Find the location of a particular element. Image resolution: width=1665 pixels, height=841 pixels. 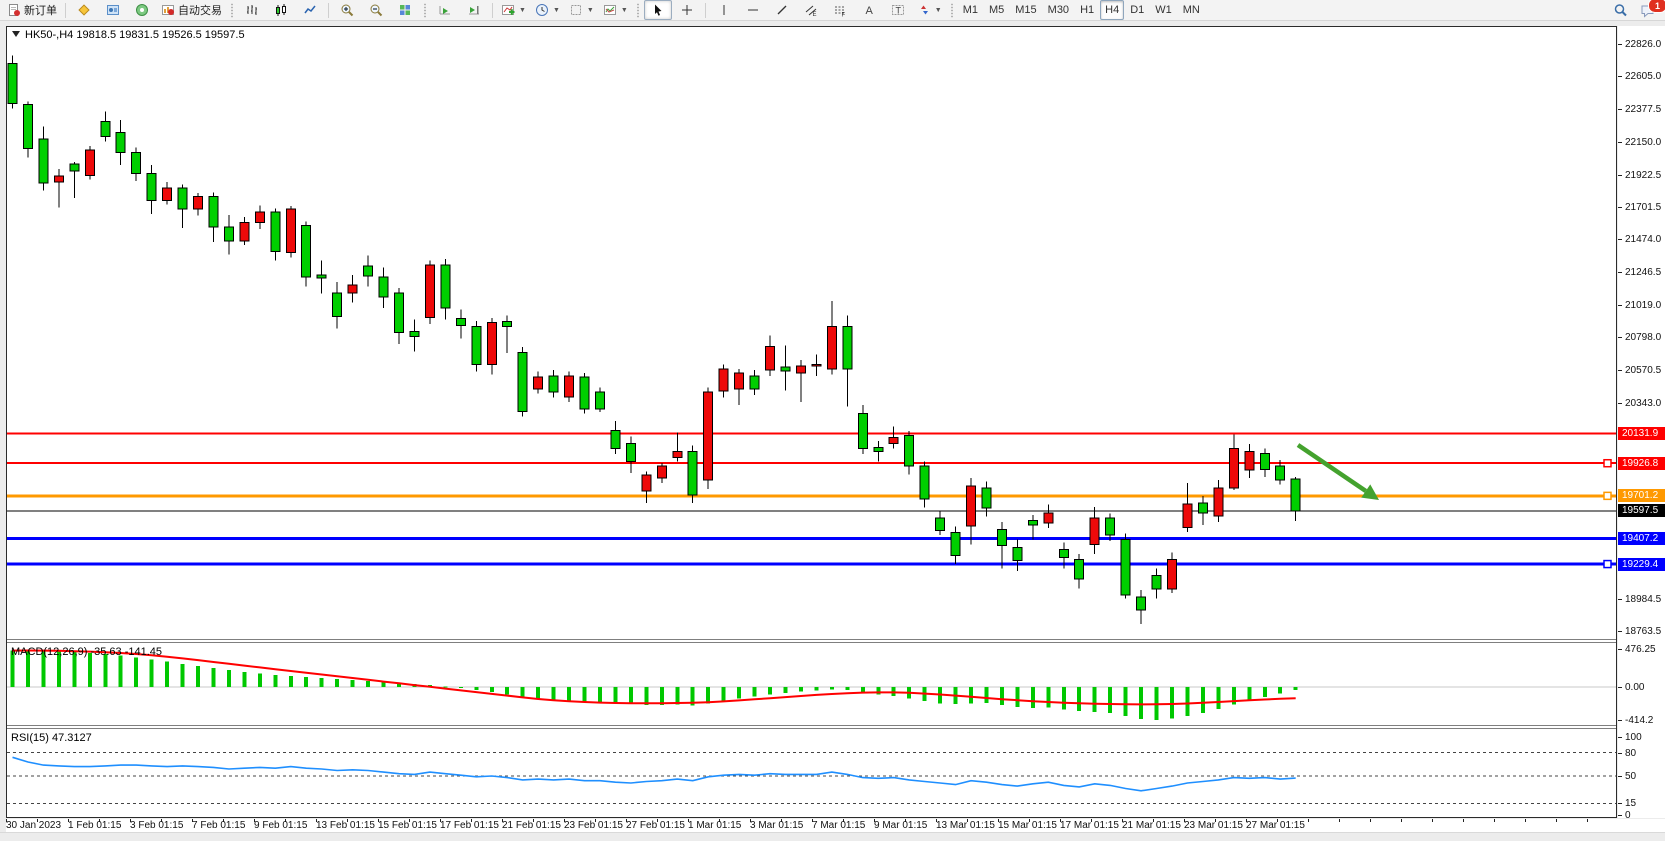

auto-scroll-icon is located at coordinates (445, 10).